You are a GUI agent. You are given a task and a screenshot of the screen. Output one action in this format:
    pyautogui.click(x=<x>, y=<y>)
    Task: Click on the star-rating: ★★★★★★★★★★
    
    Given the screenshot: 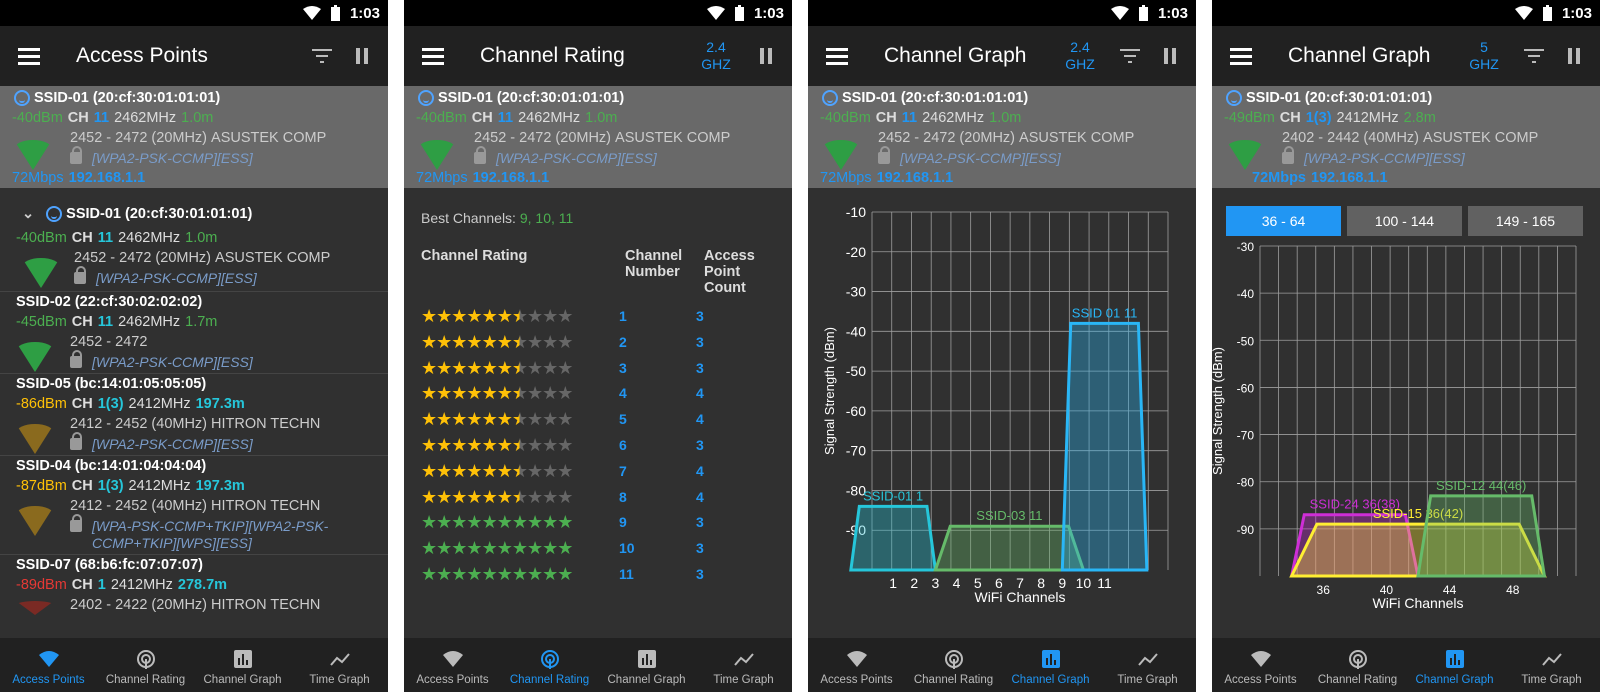 What is the action you would take?
    pyautogui.click(x=497, y=368)
    